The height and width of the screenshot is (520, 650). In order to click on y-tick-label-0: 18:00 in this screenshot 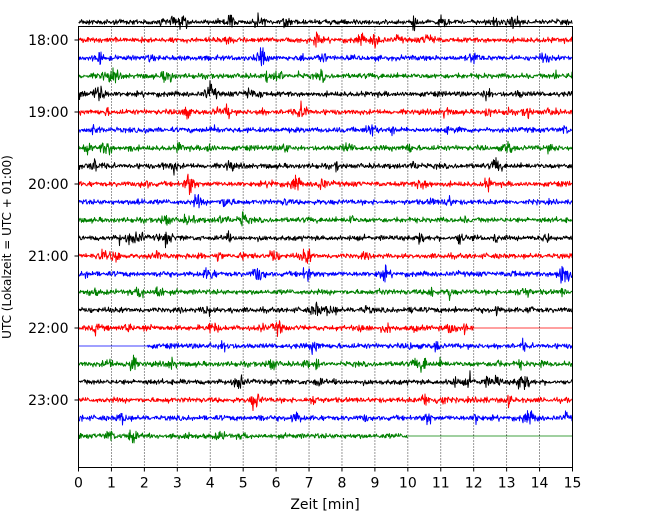, I will do `click(48, 41)`.